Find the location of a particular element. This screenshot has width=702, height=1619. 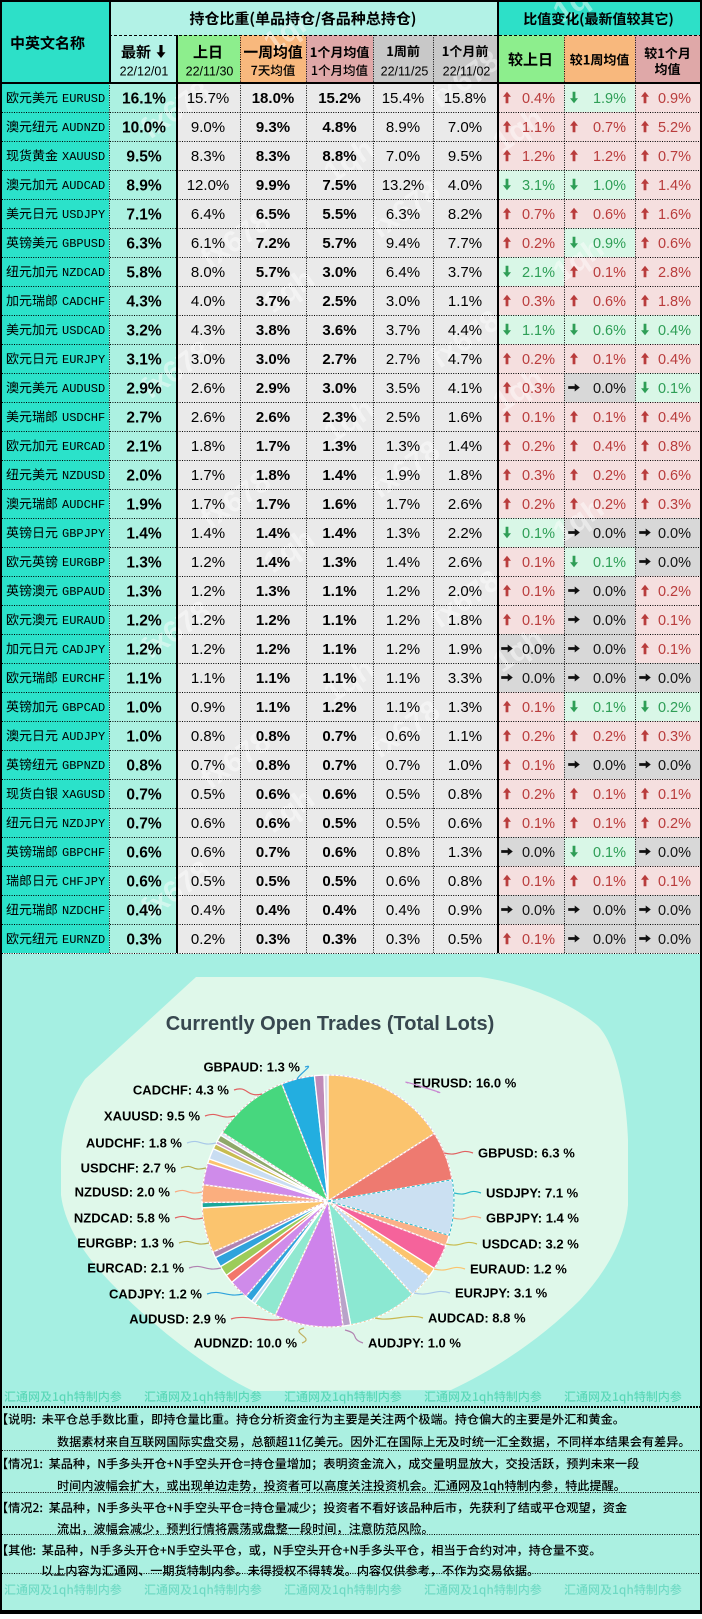

svg-text: 5.5% is located at coordinates (339, 214).